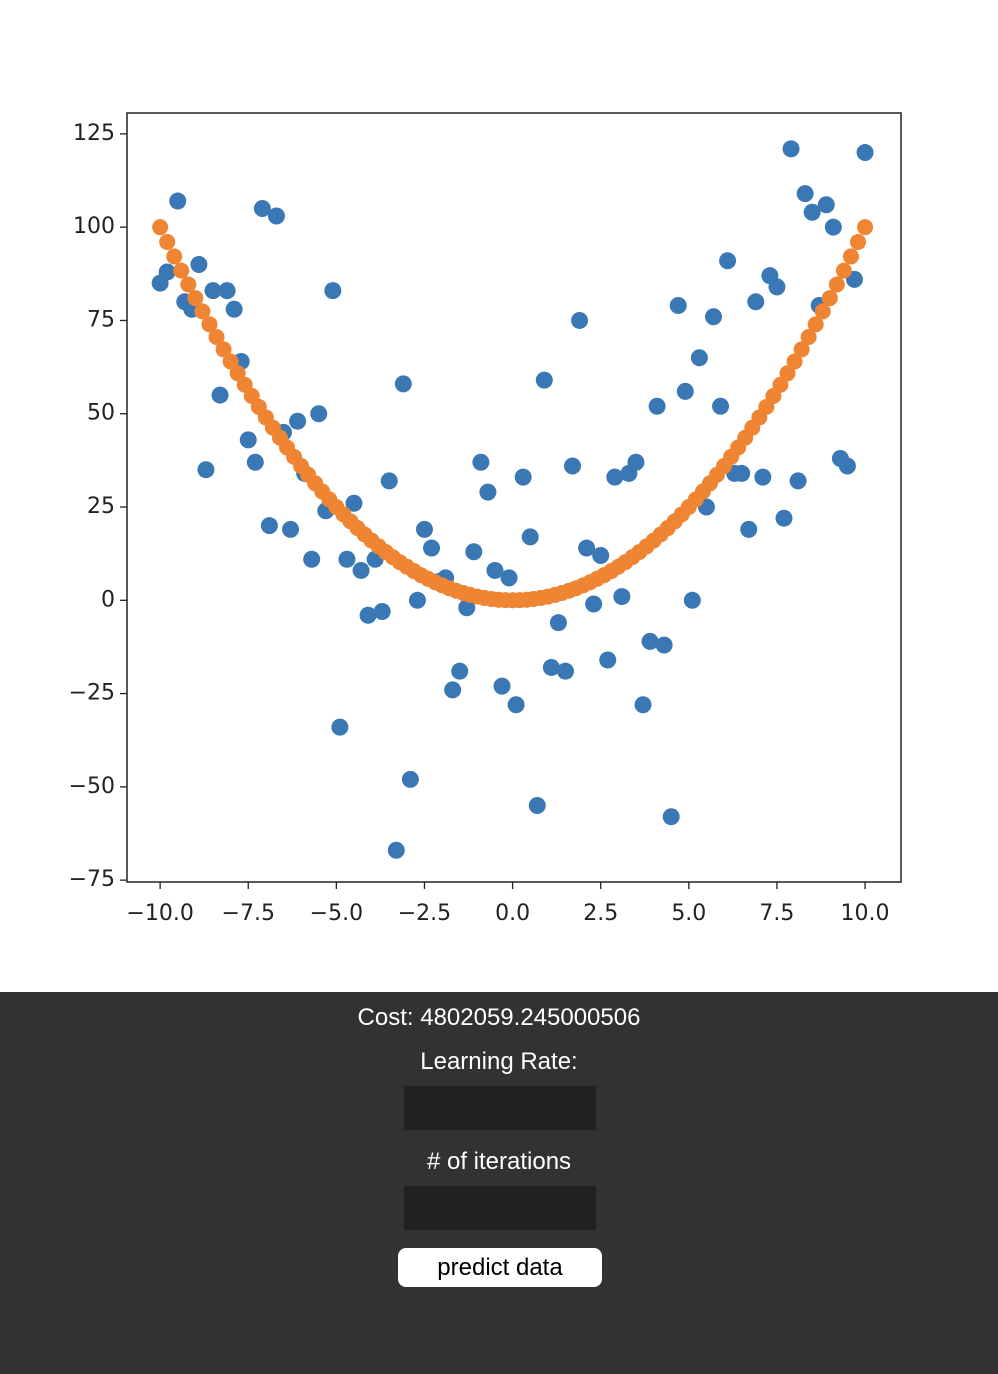  Describe the element at coordinates (865, 913) in the screenshot. I see `x-tick-label: 10.0` at that location.